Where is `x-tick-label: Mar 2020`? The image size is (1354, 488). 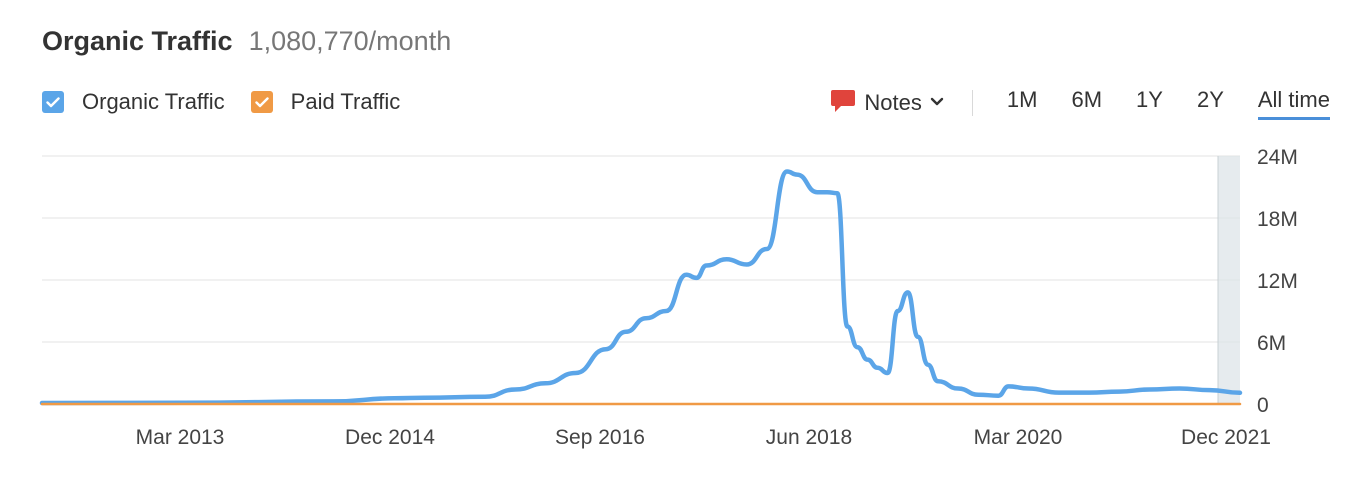 x-tick-label: Mar 2020 is located at coordinates (1018, 437).